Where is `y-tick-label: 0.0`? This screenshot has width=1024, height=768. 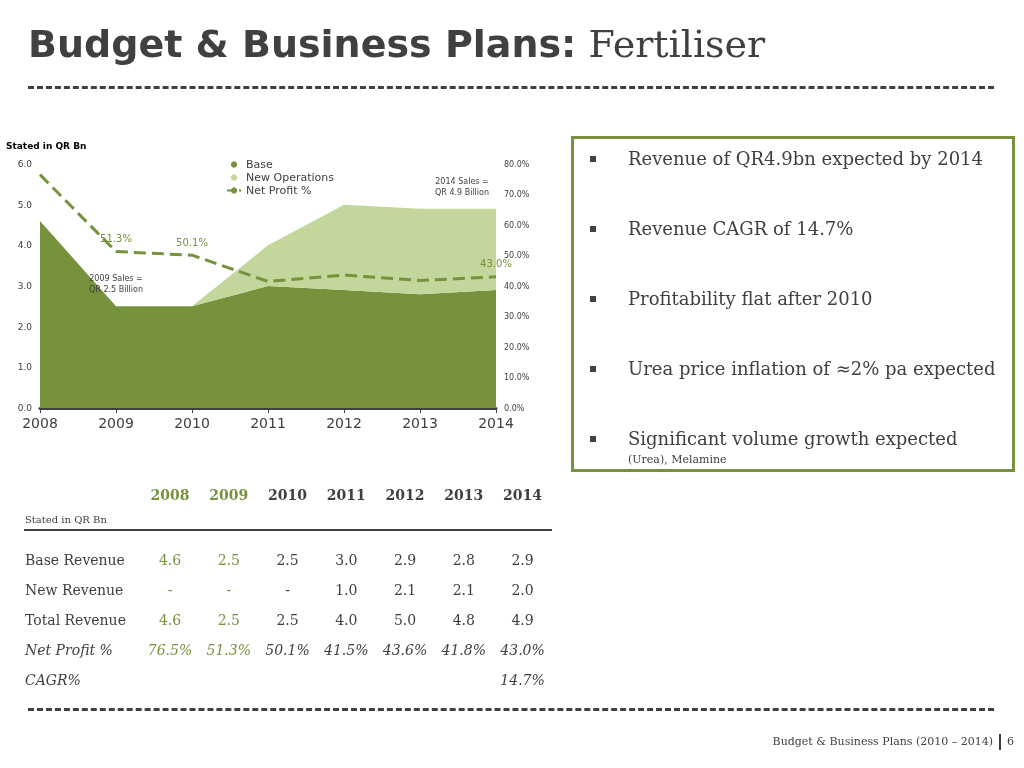 y-tick-label: 0.0 is located at coordinates (25, 408).